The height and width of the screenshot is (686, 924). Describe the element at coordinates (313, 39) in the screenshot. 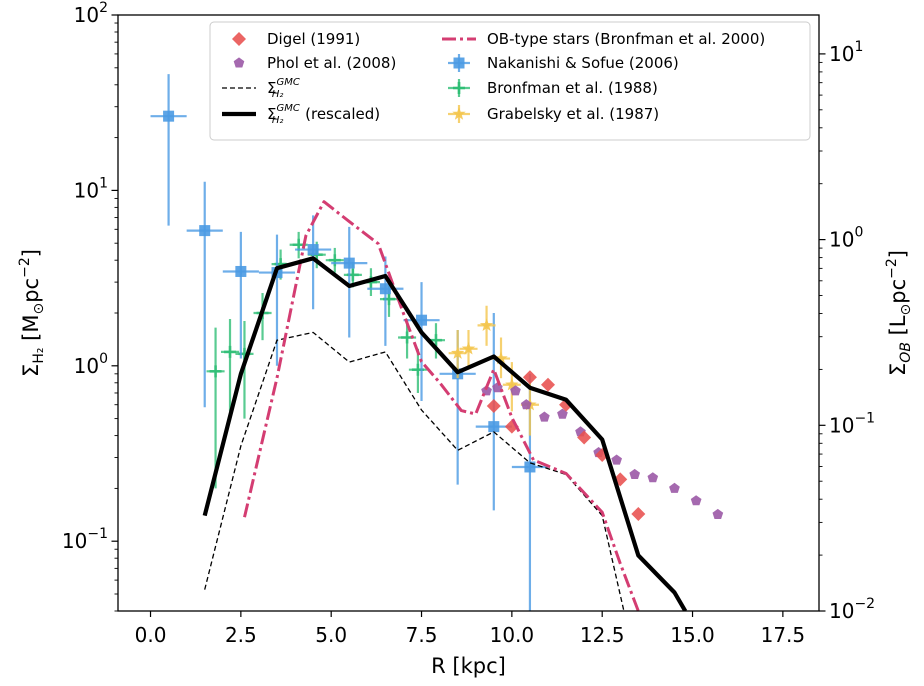

I see `legend-label-0: Digel (1991)` at that location.